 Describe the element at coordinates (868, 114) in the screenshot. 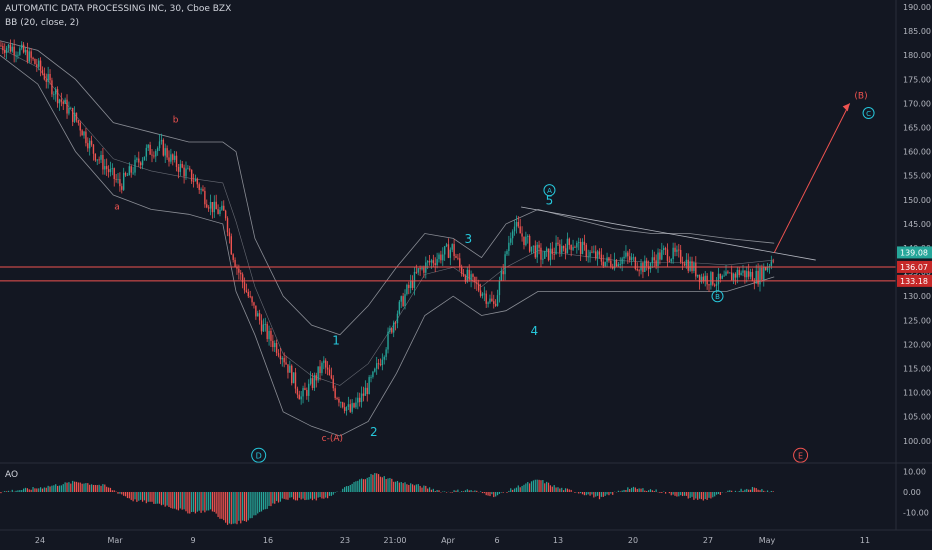

I see `wave-label: C` at that location.